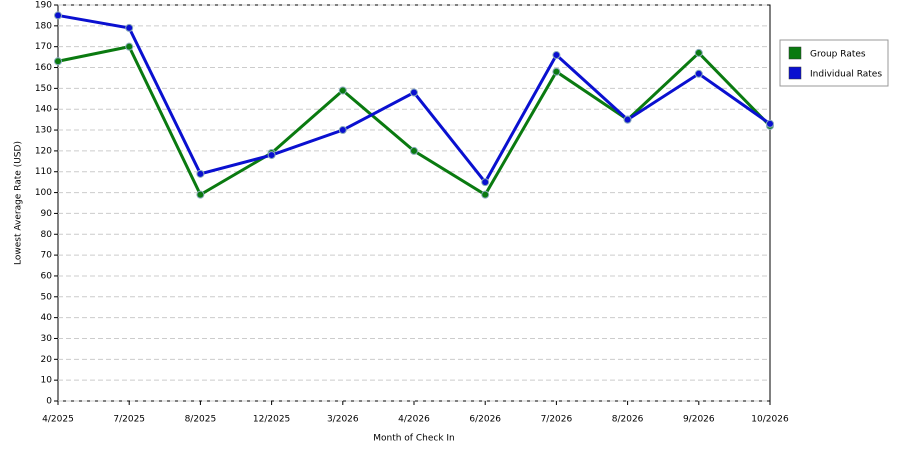 The height and width of the screenshot is (454, 900). Describe the element at coordinates (47, 256) in the screenshot. I see `y-tick-label: 70` at that location.